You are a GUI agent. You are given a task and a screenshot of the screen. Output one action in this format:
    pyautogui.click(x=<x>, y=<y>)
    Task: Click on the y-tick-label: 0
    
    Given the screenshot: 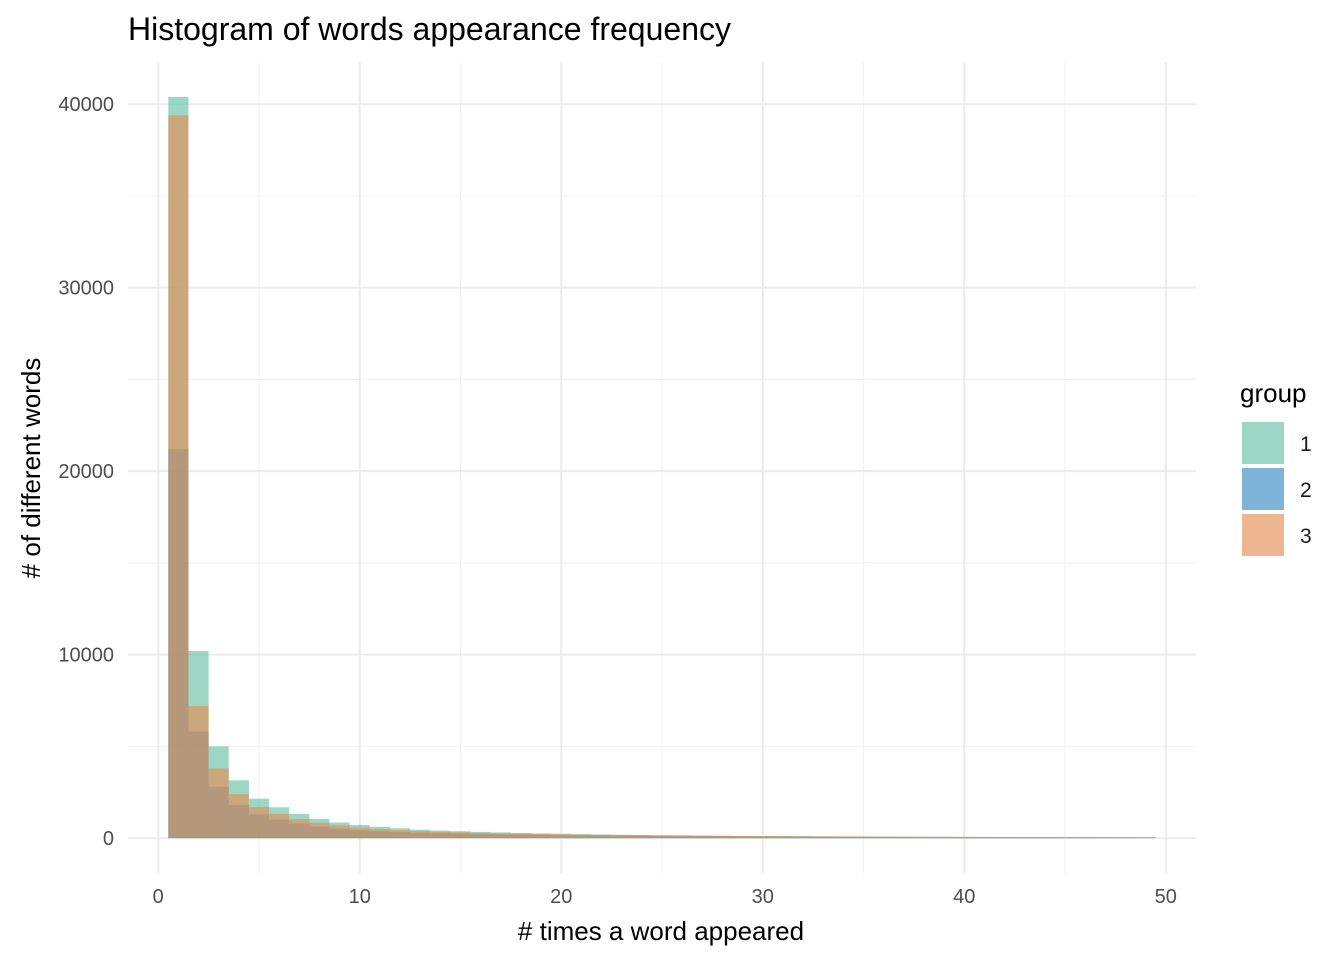 What is the action you would take?
    pyautogui.click(x=108, y=839)
    